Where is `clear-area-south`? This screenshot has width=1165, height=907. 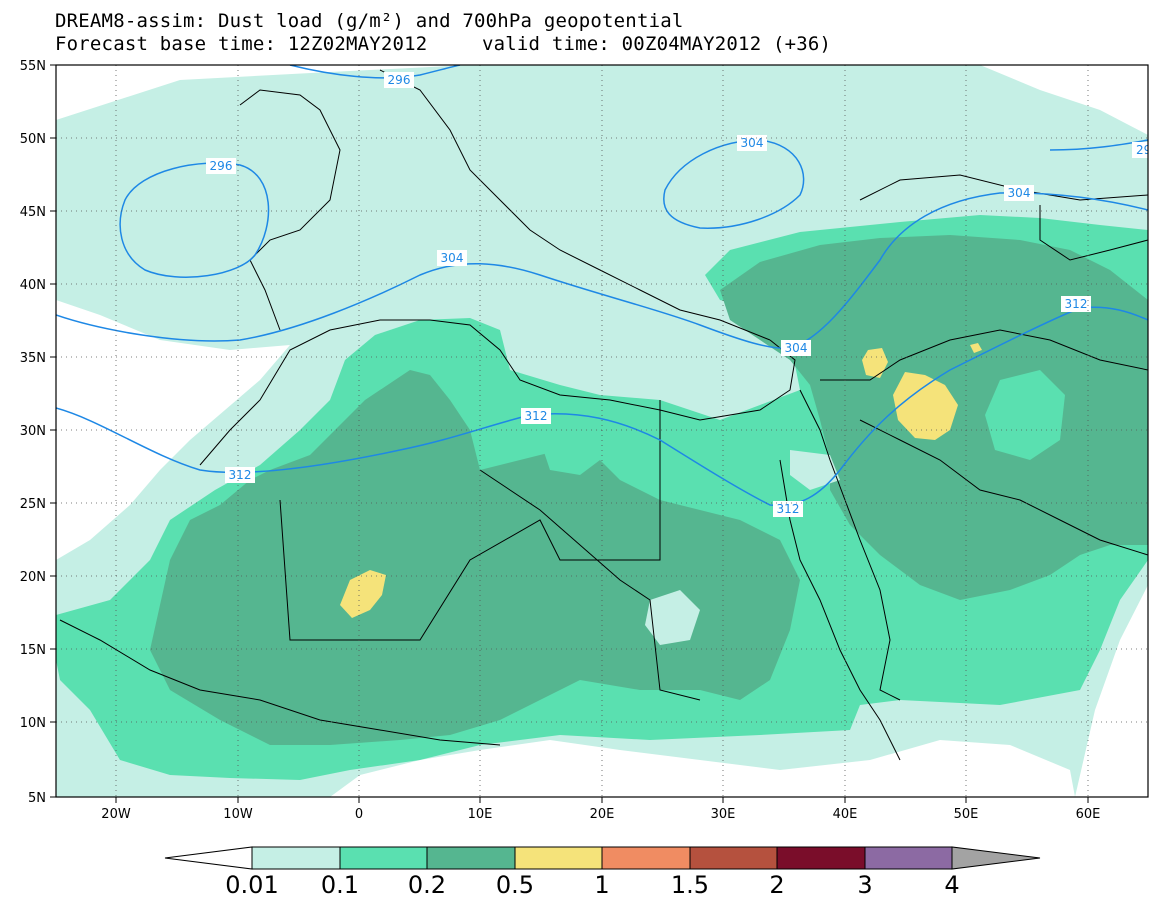 clear-area-south is located at coordinates (702, 768).